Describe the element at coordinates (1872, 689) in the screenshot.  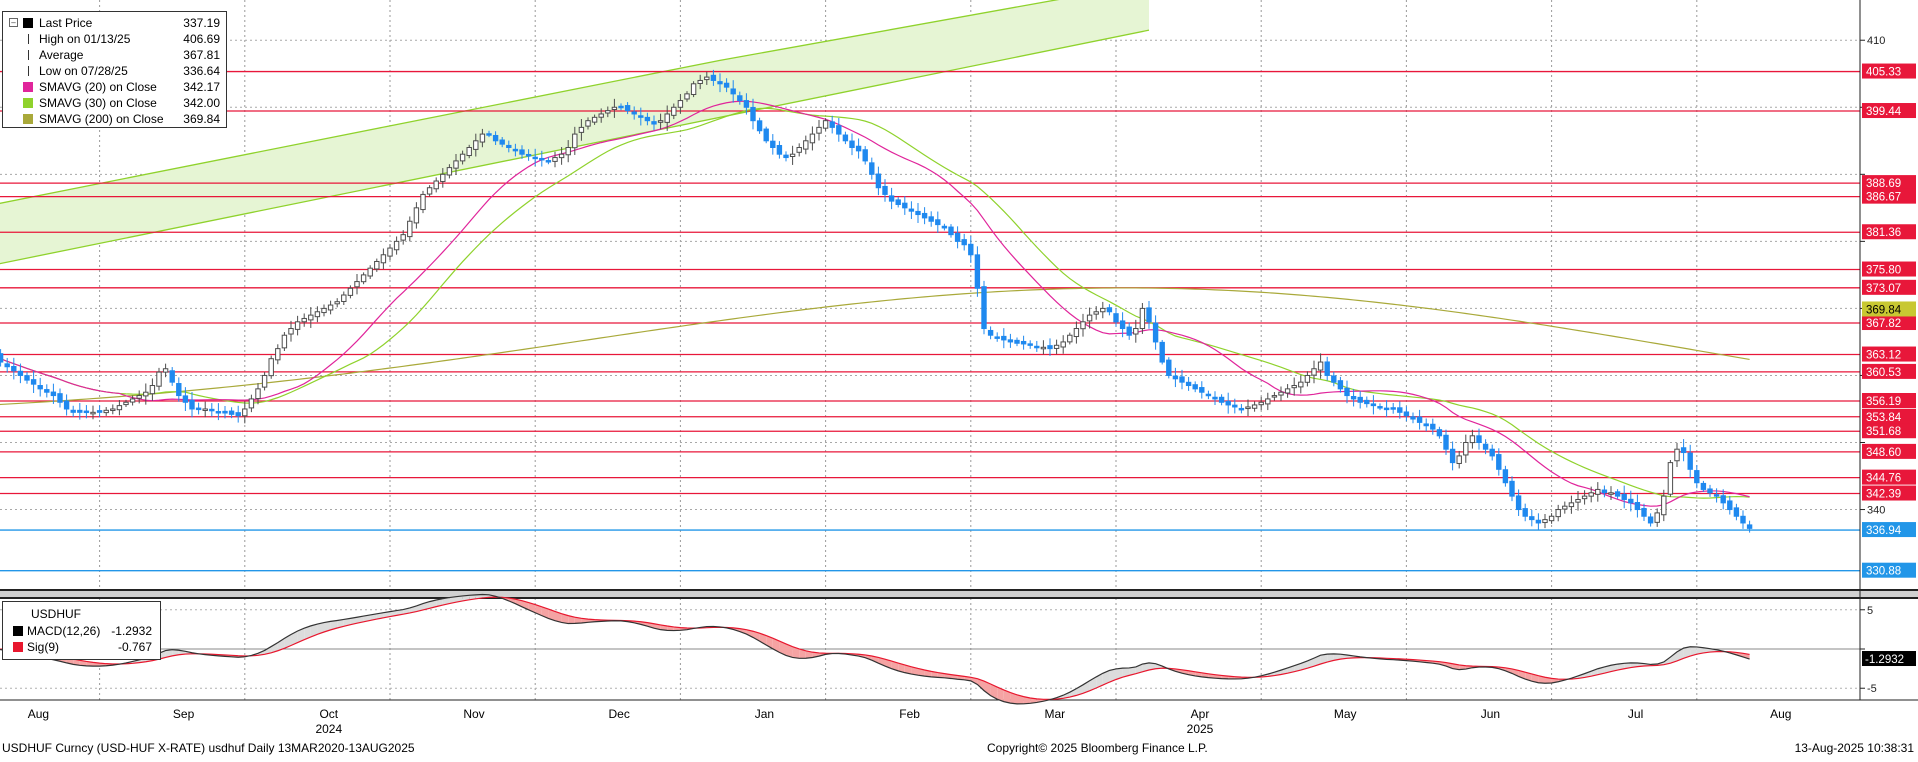
I see `macd-axis-label: -5` at that location.